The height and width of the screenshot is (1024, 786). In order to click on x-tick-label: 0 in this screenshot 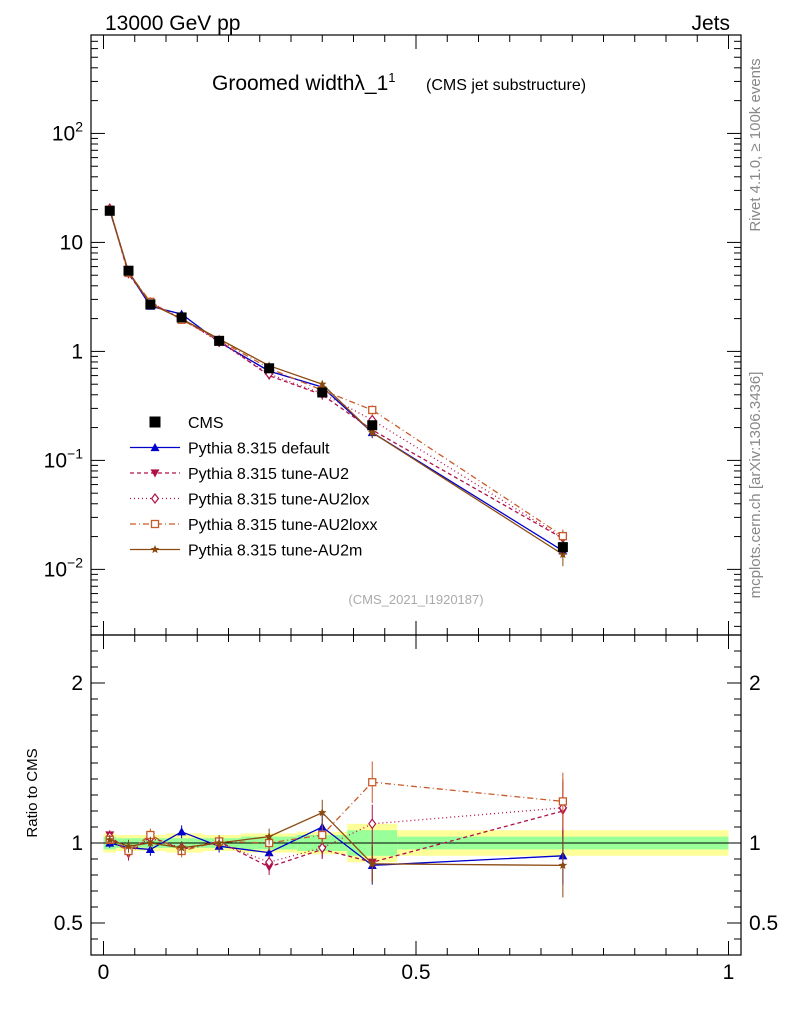, I will do `click(104, 972)`.